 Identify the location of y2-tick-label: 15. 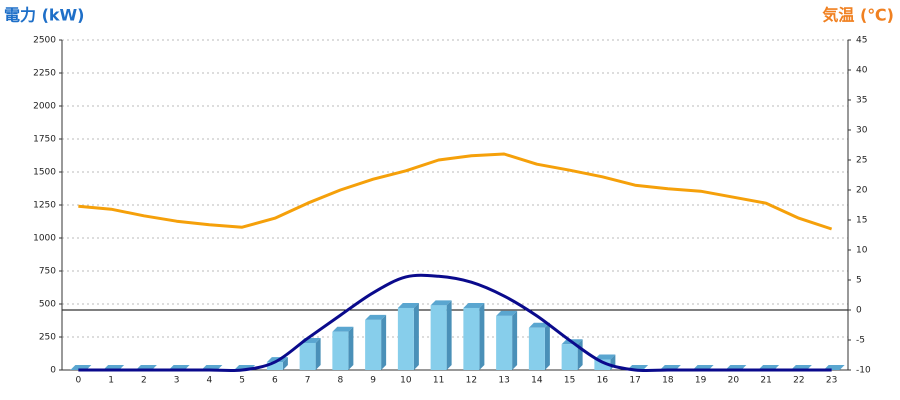
(861, 221).